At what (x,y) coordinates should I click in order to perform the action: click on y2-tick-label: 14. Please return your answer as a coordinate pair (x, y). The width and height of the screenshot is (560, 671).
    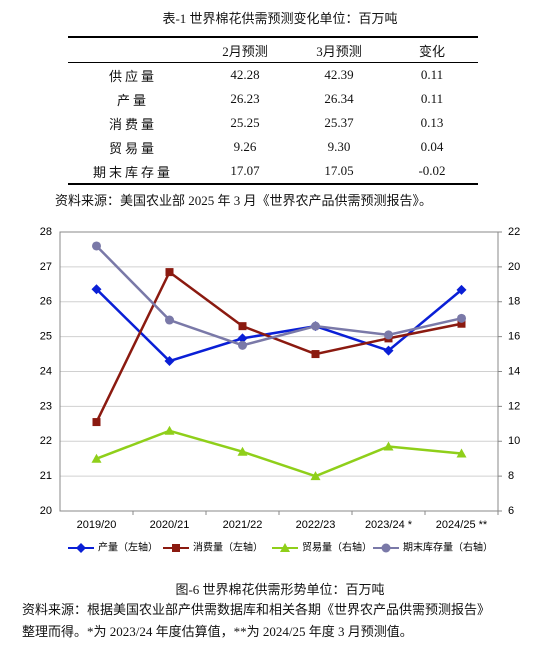
    Looking at the image, I should click on (514, 371).